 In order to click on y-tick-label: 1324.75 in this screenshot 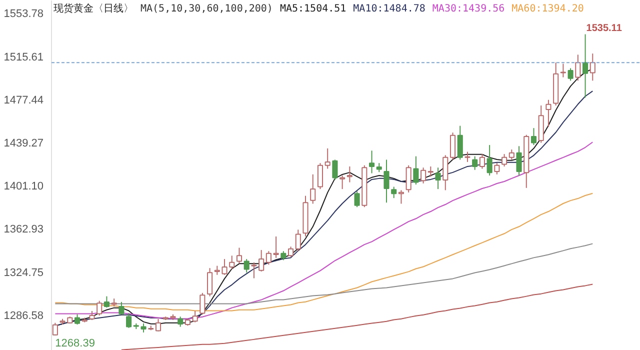, I will do `click(24, 272)`.